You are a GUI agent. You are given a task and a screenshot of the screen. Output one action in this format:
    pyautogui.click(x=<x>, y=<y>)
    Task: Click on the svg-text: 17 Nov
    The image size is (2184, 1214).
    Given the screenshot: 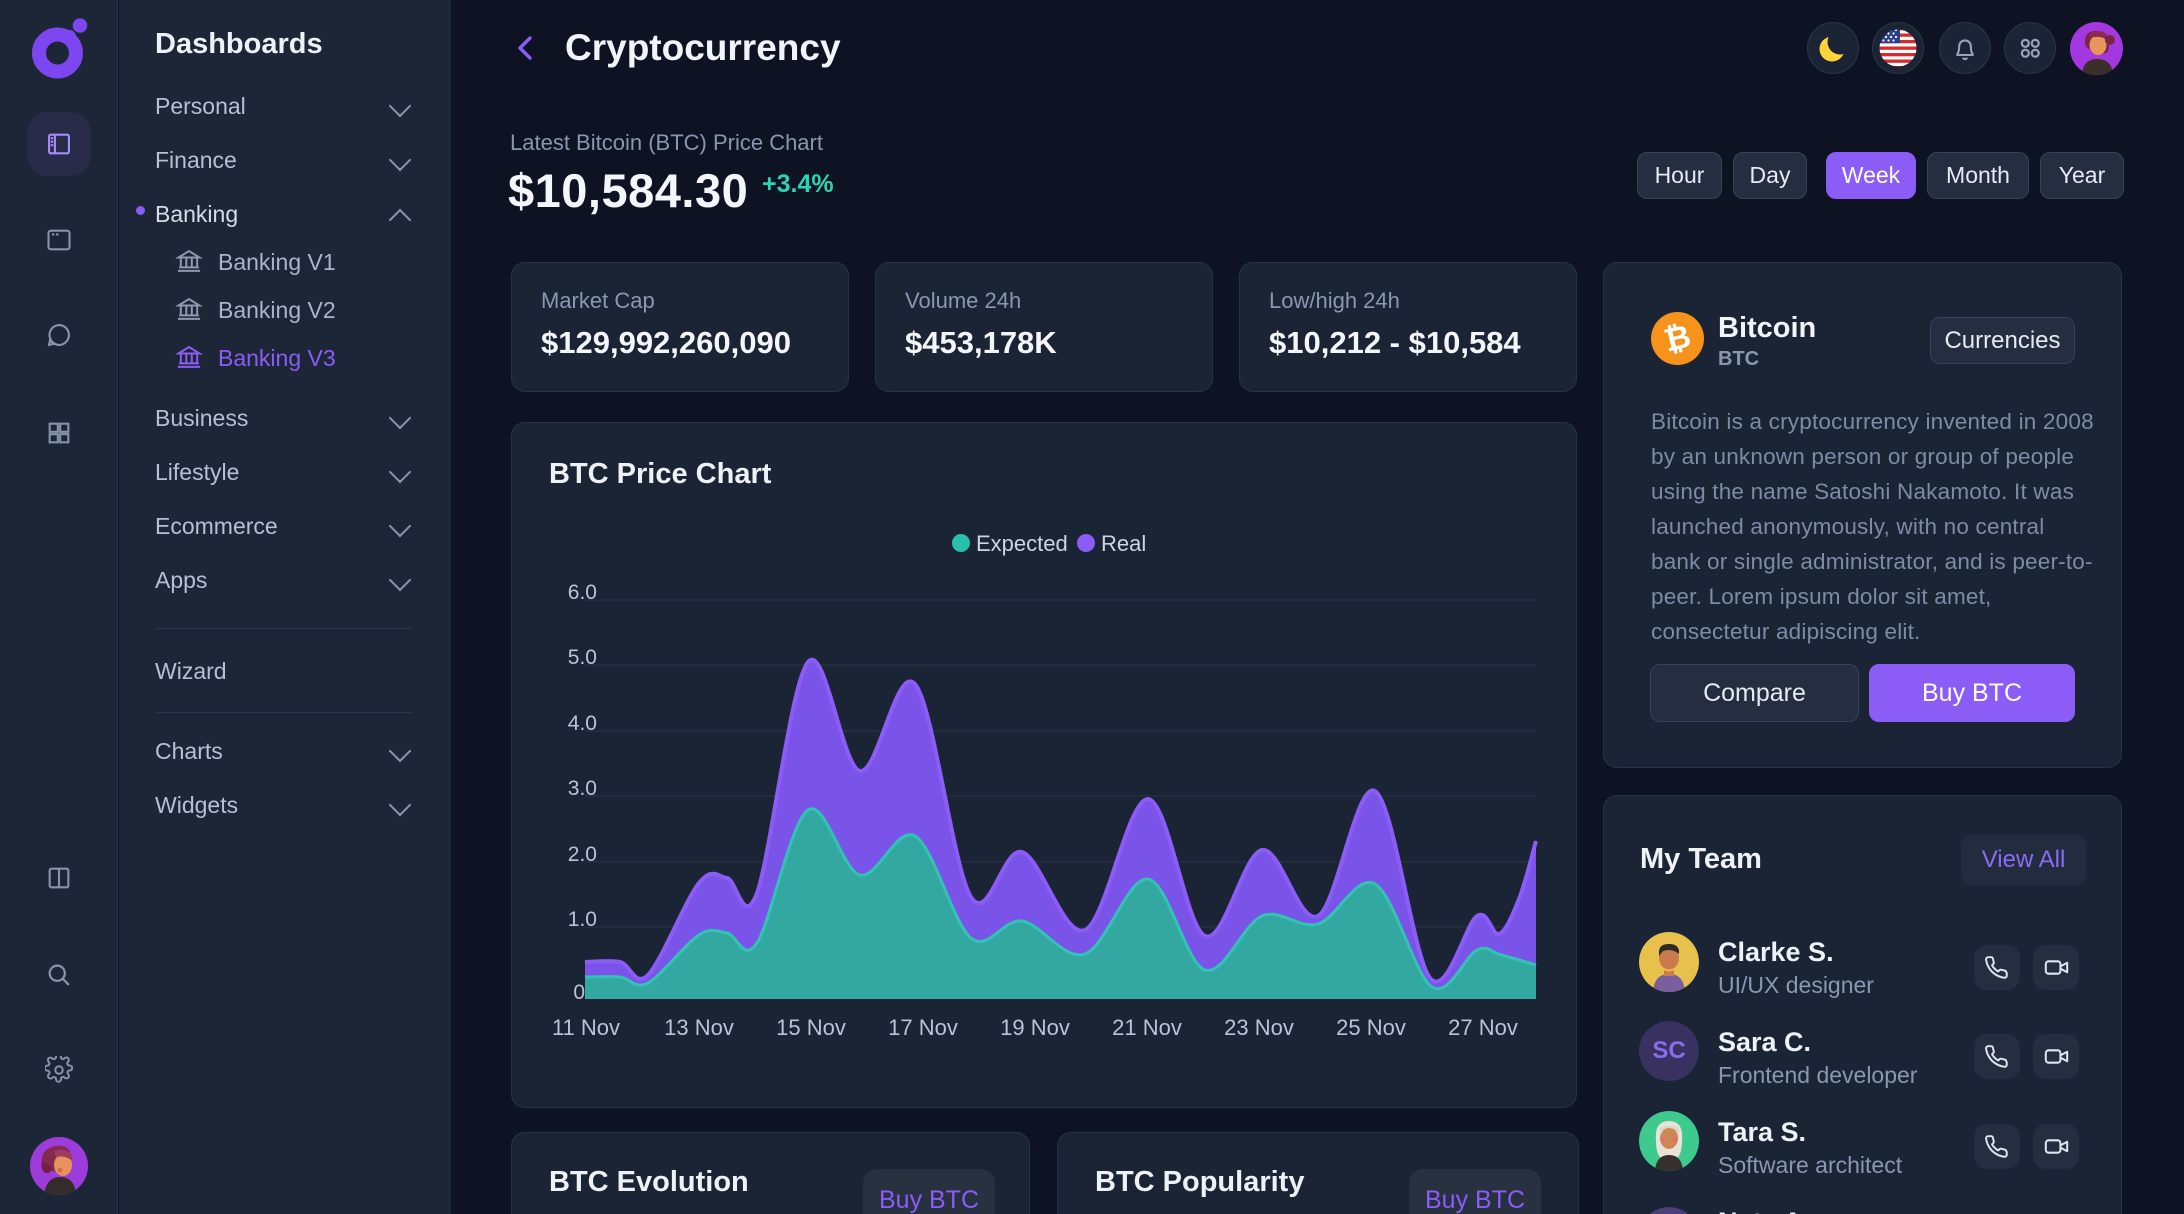 What is the action you would take?
    pyautogui.click(x=923, y=1027)
    